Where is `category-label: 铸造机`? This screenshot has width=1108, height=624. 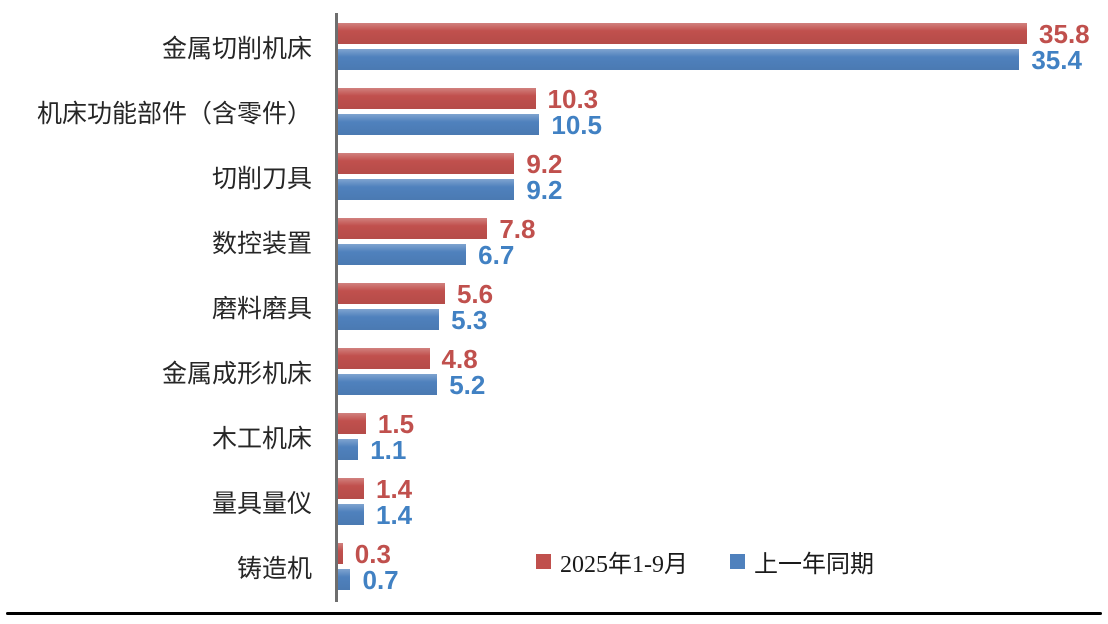
category-label: 铸造机 is located at coordinates (274, 569).